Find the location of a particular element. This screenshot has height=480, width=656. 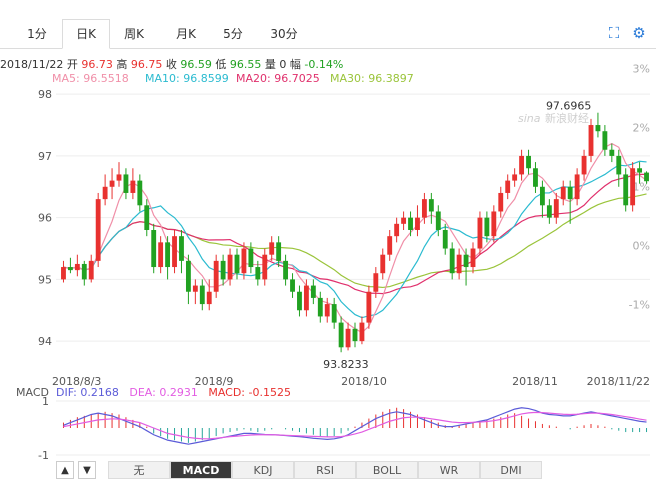

tab-monthly-k: 月K is located at coordinates (186, 34).